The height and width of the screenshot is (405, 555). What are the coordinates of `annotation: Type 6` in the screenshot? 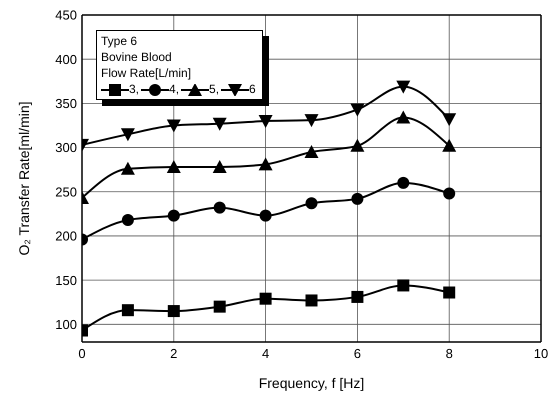 It's located at (119, 41).